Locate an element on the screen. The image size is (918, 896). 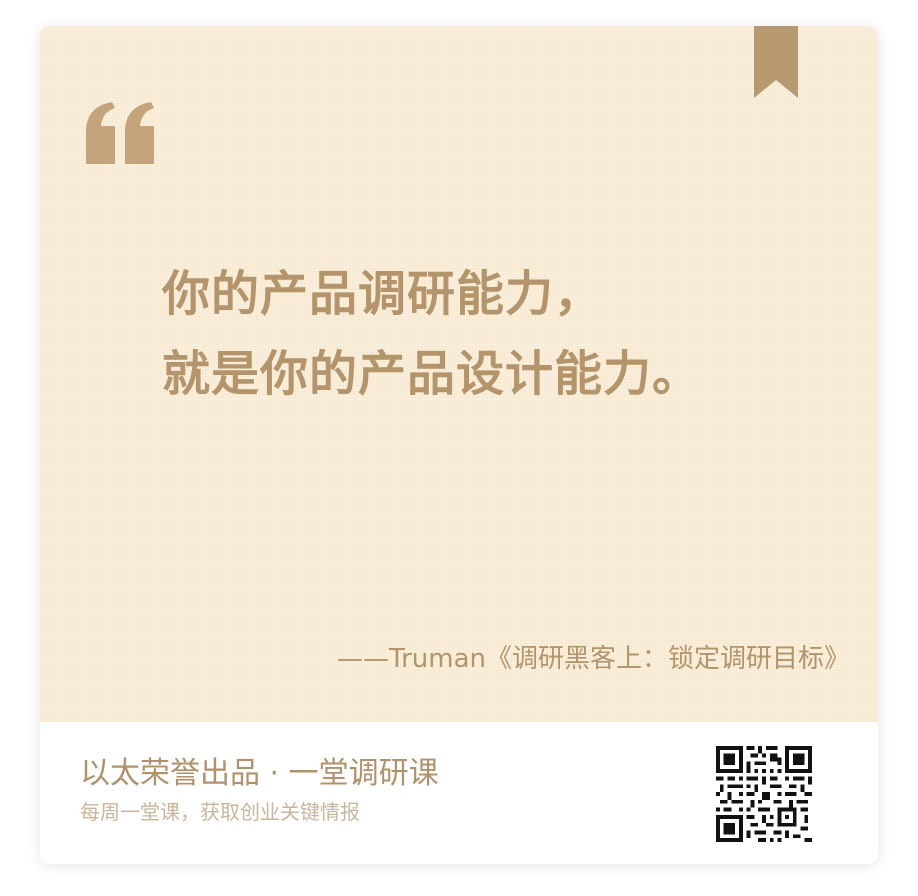
slogan: 每周一堂课，获取创业关键情报 is located at coordinates (220, 812).